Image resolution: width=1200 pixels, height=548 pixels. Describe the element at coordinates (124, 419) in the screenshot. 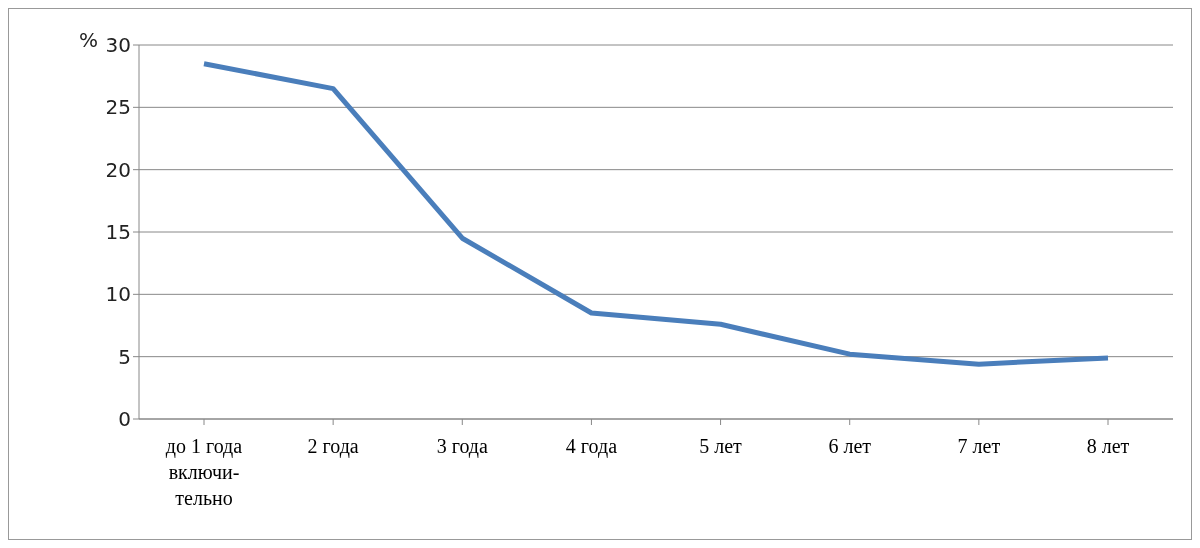

I see `y-tick-label: 0` at that location.